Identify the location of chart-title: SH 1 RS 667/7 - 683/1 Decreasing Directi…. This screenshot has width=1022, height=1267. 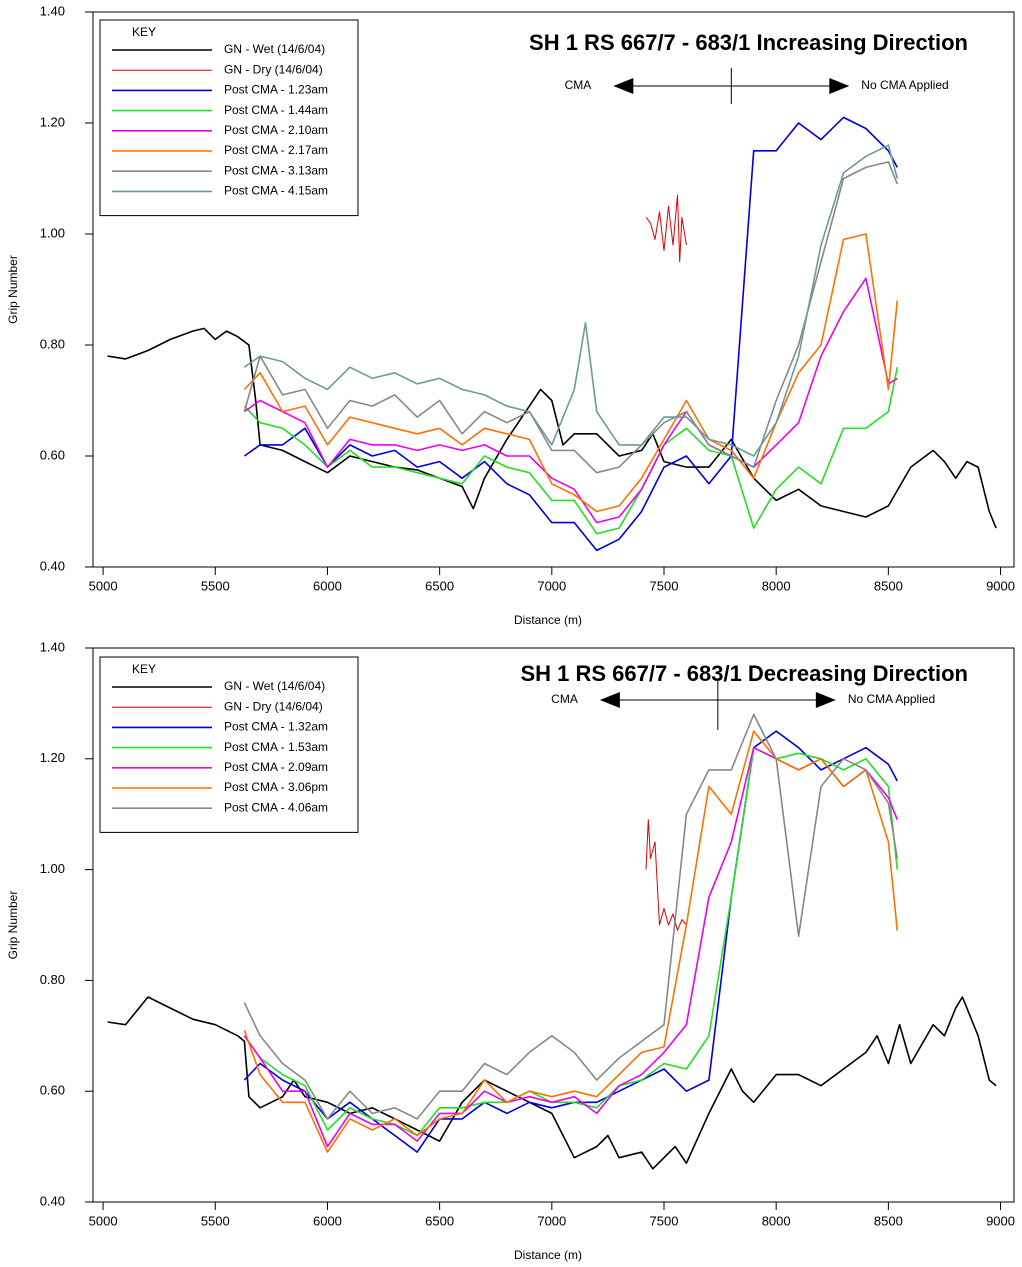
(744, 673).